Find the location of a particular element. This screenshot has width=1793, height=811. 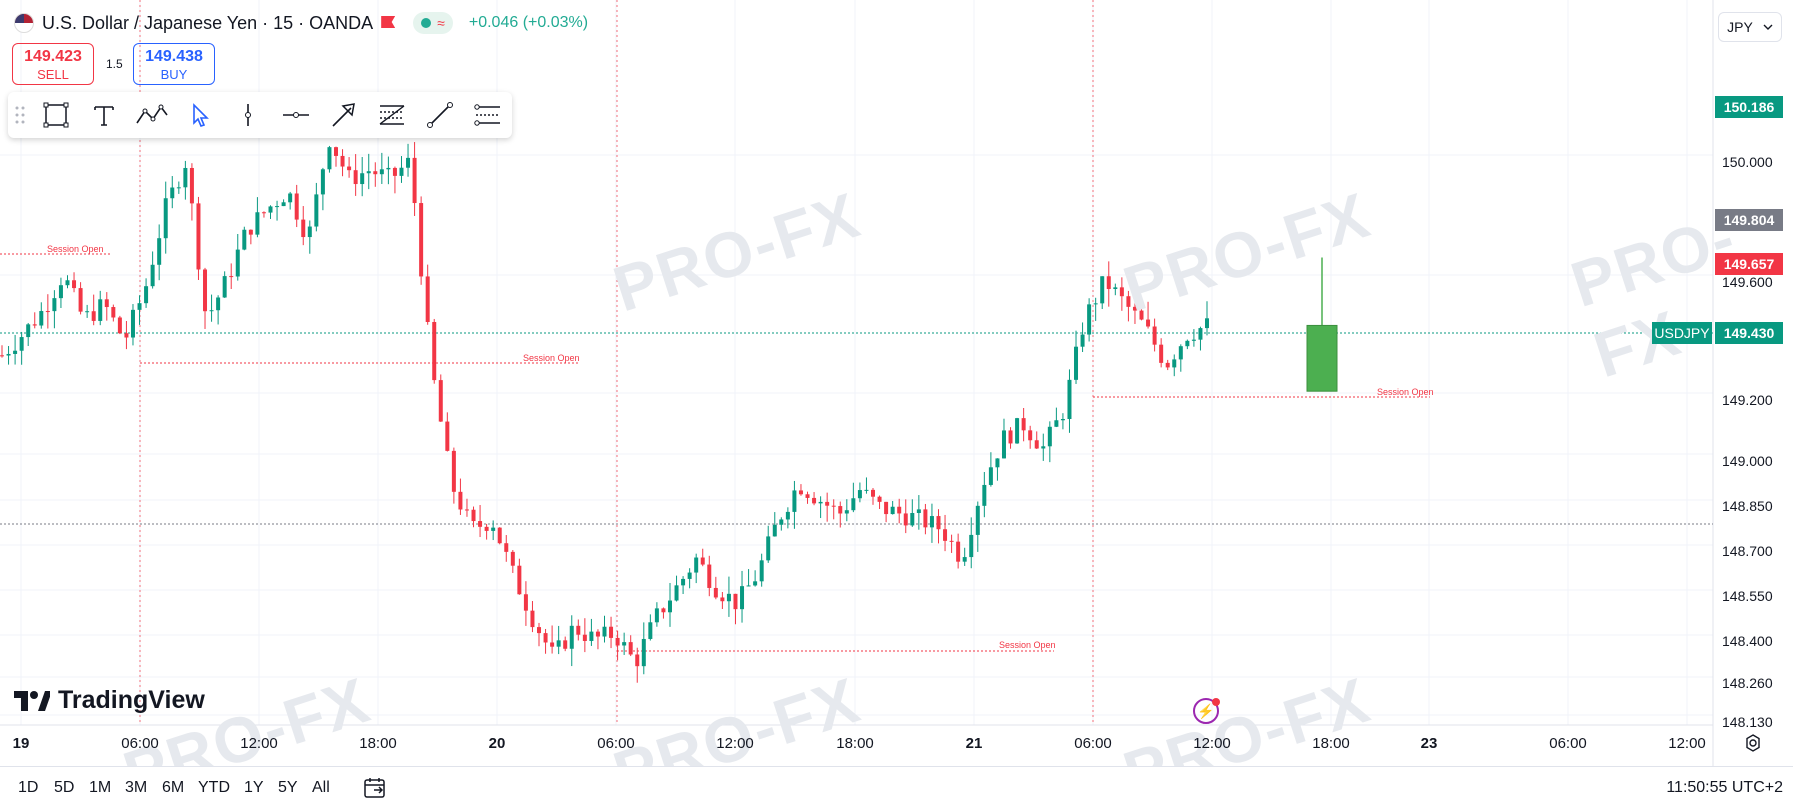

horizontal-ray-icon is located at coordinates (296, 115).